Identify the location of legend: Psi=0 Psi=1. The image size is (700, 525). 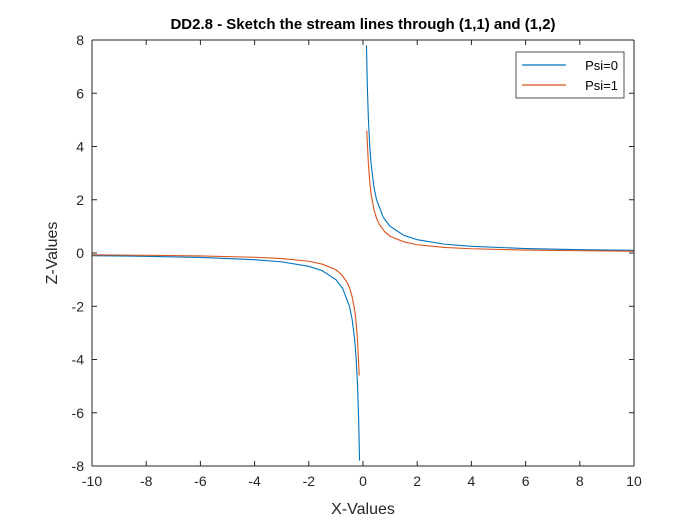
(570, 75).